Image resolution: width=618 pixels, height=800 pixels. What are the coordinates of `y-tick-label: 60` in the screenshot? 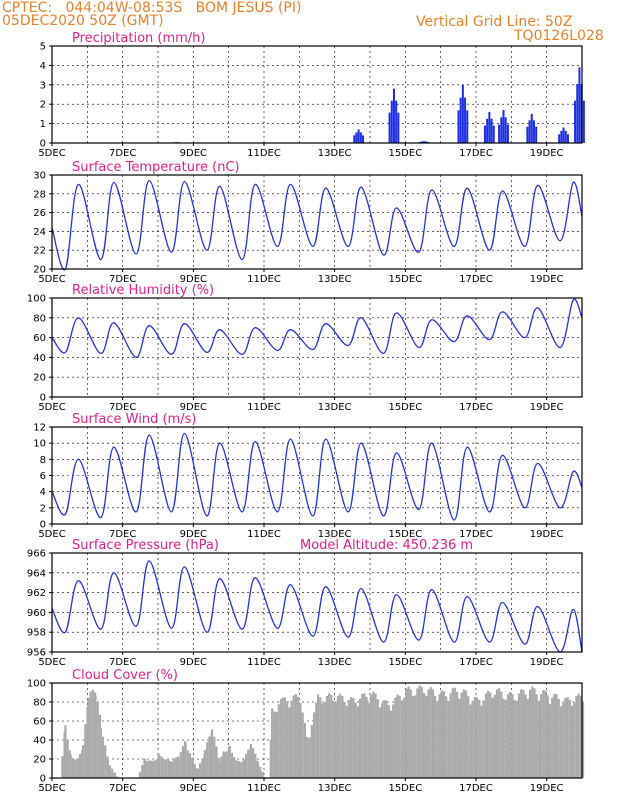 It's located at (39, 722).